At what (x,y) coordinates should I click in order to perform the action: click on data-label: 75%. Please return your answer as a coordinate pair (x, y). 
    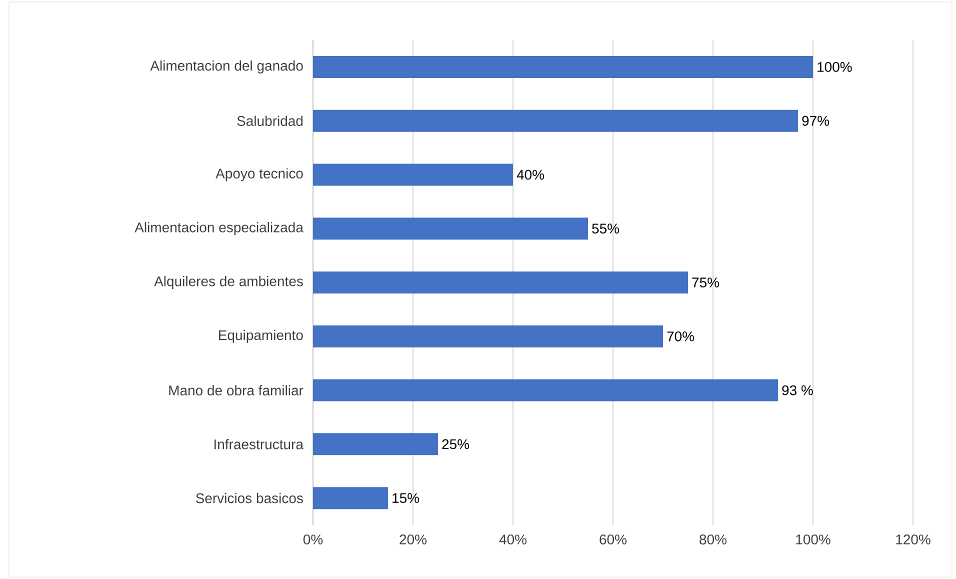
    Looking at the image, I should click on (706, 283).